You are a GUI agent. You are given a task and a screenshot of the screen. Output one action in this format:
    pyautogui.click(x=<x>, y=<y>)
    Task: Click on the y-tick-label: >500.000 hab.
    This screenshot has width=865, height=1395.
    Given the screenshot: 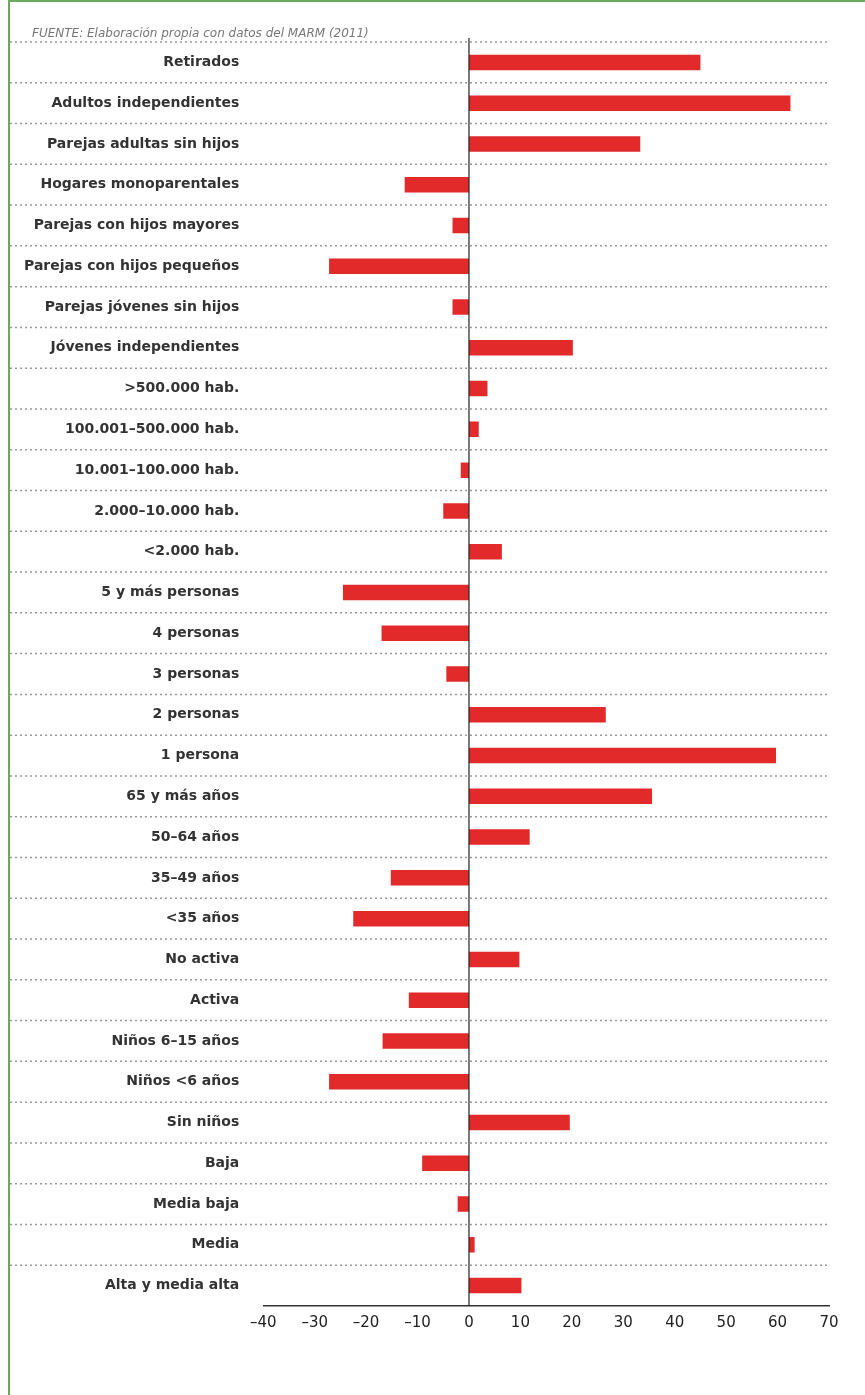 What is the action you would take?
    pyautogui.click(x=182, y=387)
    